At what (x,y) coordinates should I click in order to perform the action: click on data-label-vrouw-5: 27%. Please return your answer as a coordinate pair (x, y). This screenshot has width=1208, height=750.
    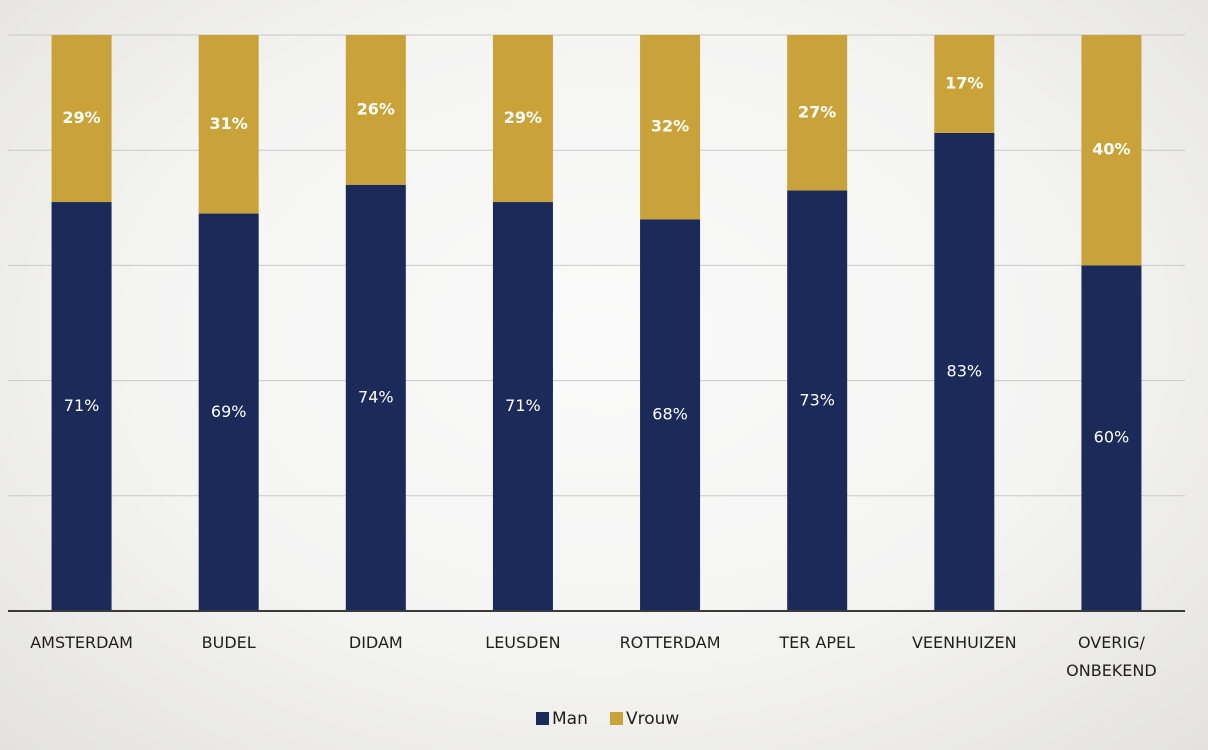
    Looking at the image, I should click on (817, 111).